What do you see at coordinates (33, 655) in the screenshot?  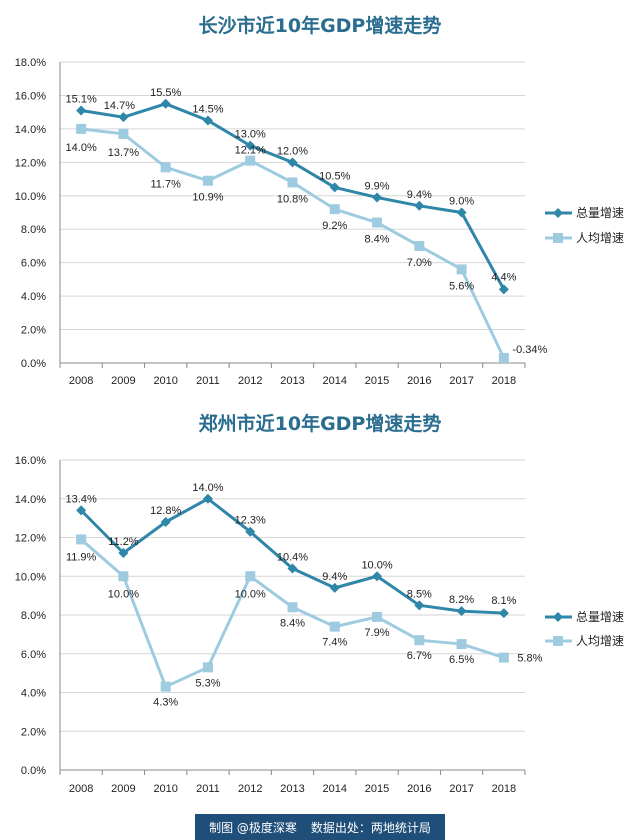 I see `y-tick-label: 6.0%` at bounding box center [33, 655].